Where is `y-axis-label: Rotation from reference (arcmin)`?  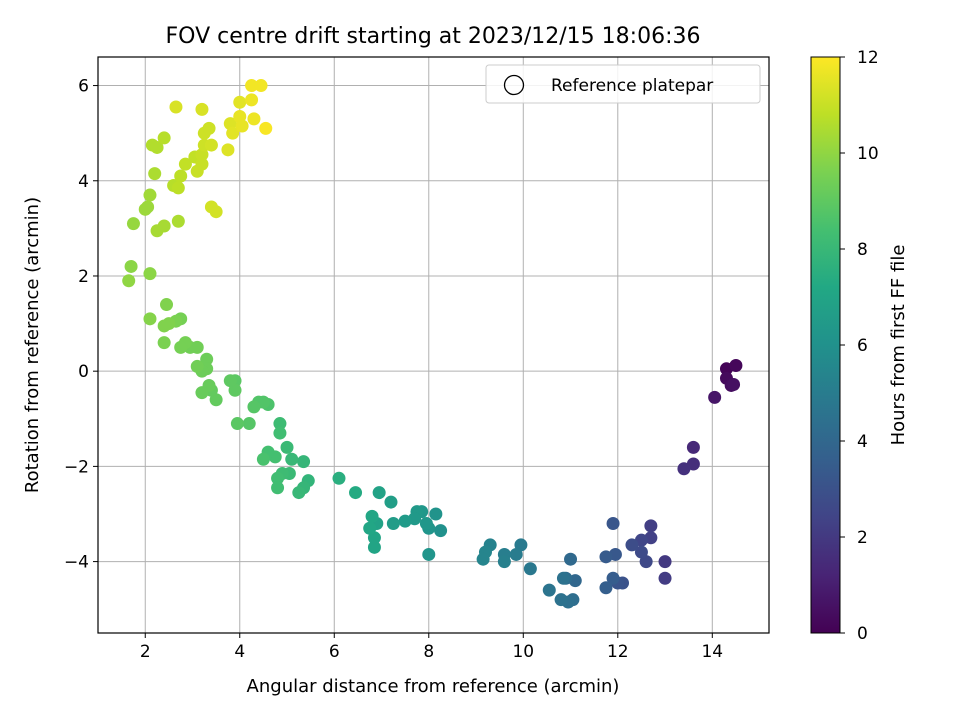
y-axis-label: Rotation from reference (arcmin) is located at coordinates (32, 345).